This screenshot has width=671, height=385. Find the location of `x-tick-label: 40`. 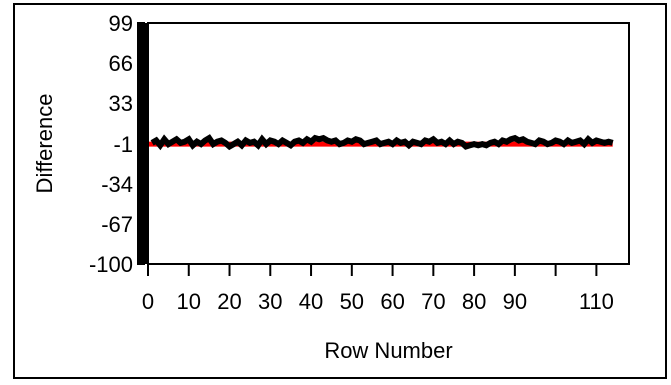

x-tick-label: 40 is located at coordinates (311, 301).